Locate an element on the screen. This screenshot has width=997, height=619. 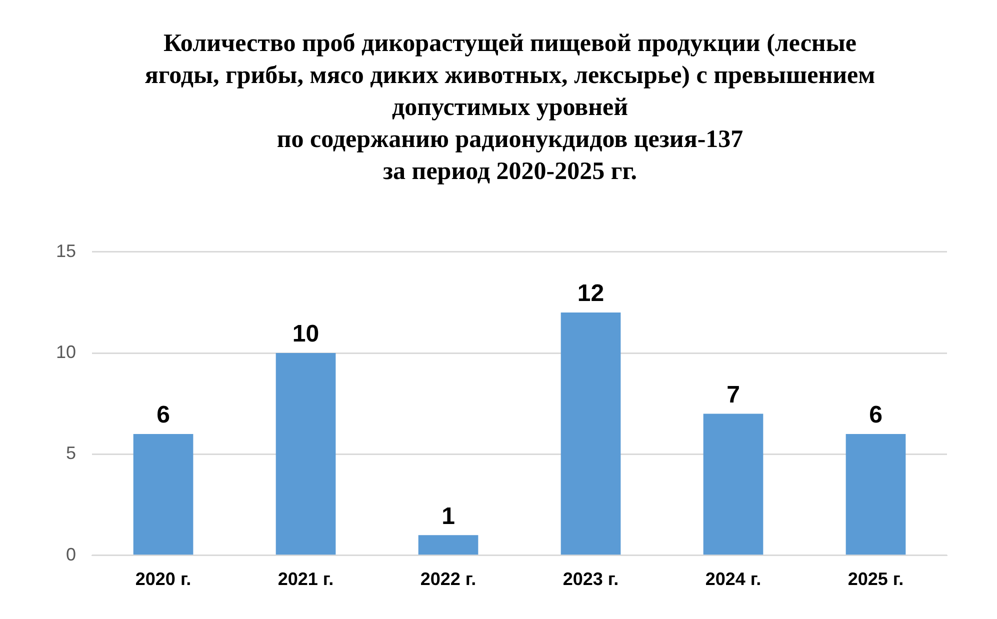
x-tick-label: 2025 г. is located at coordinates (876, 579).